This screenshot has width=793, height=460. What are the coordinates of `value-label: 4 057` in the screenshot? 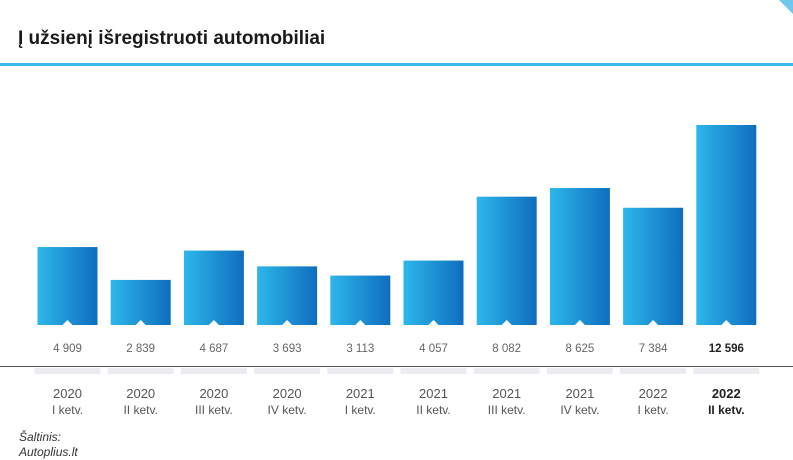 It's located at (433, 349).